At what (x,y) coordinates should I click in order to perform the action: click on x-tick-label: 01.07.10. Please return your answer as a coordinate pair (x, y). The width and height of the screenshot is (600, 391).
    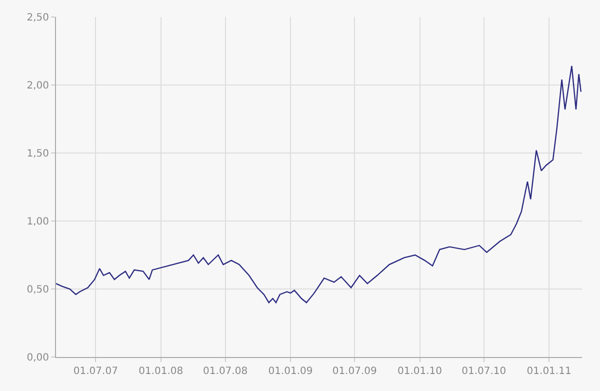
    Looking at the image, I should click on (484, 371).